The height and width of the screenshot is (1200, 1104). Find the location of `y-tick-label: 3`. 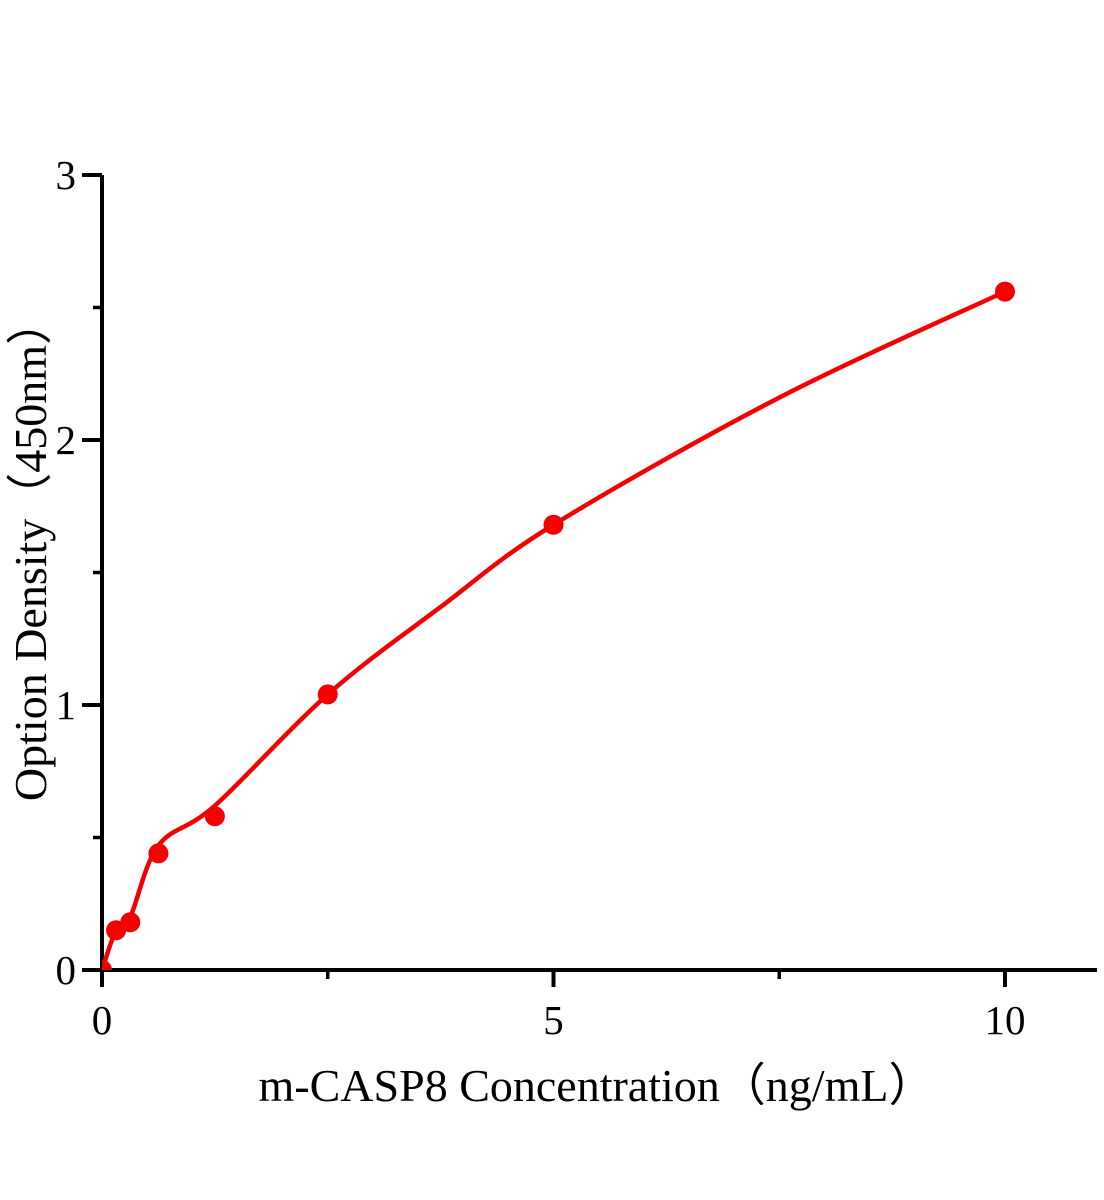

y-tick-label: 3 is located at coordinates (66, 175).